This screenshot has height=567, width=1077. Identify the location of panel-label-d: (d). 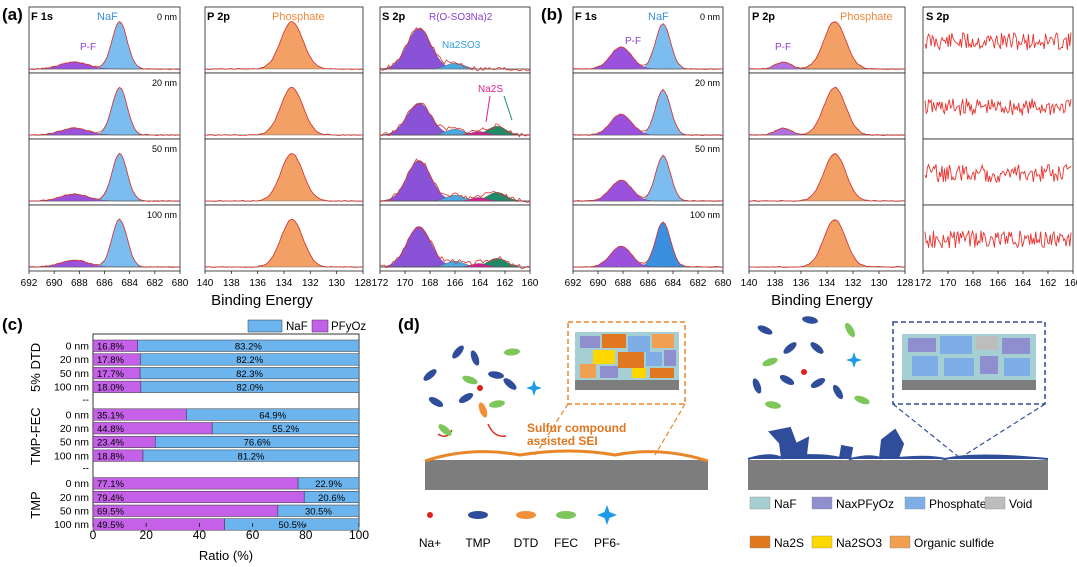
(409, 324).